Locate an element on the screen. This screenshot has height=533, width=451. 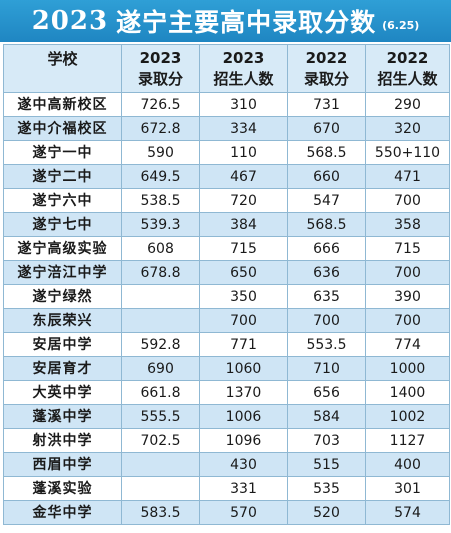
school-cell: 西眉中学 is located at coordinates (62, 464).